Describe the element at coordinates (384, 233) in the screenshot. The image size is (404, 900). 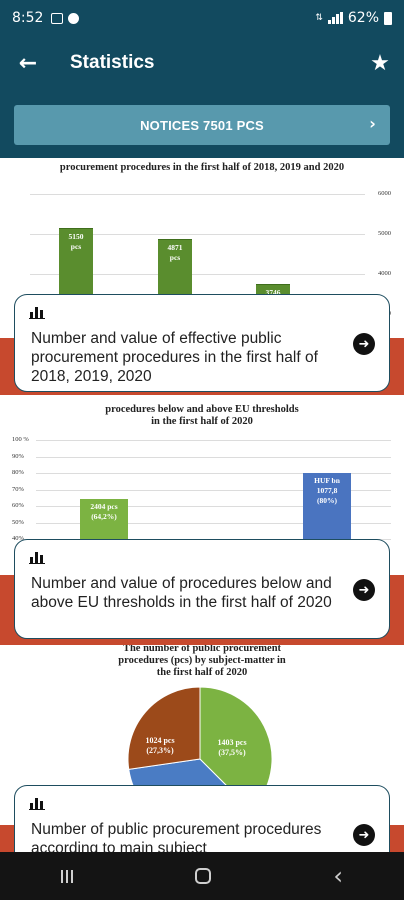
I see `y-tick-label: 5000` at that location.